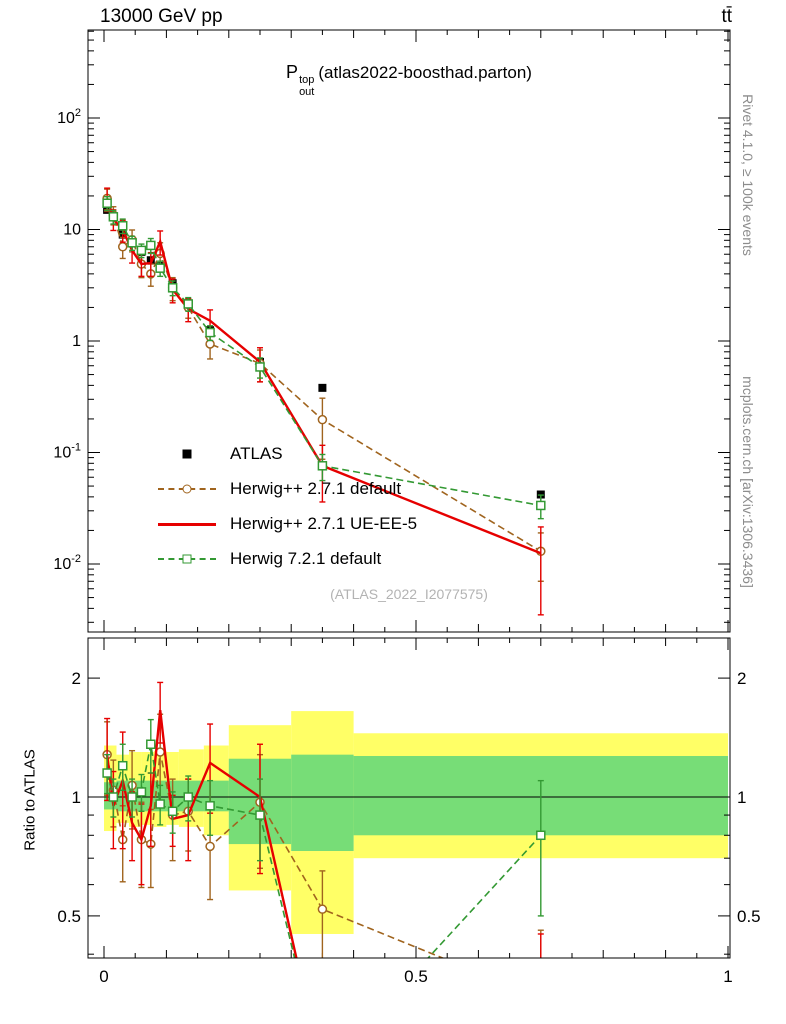 The height and width of the screenshot is (1024, 786). Describe the element at coordinates (256, 453) in the screenshot. I see `legend-label: ATLAS` at that location.